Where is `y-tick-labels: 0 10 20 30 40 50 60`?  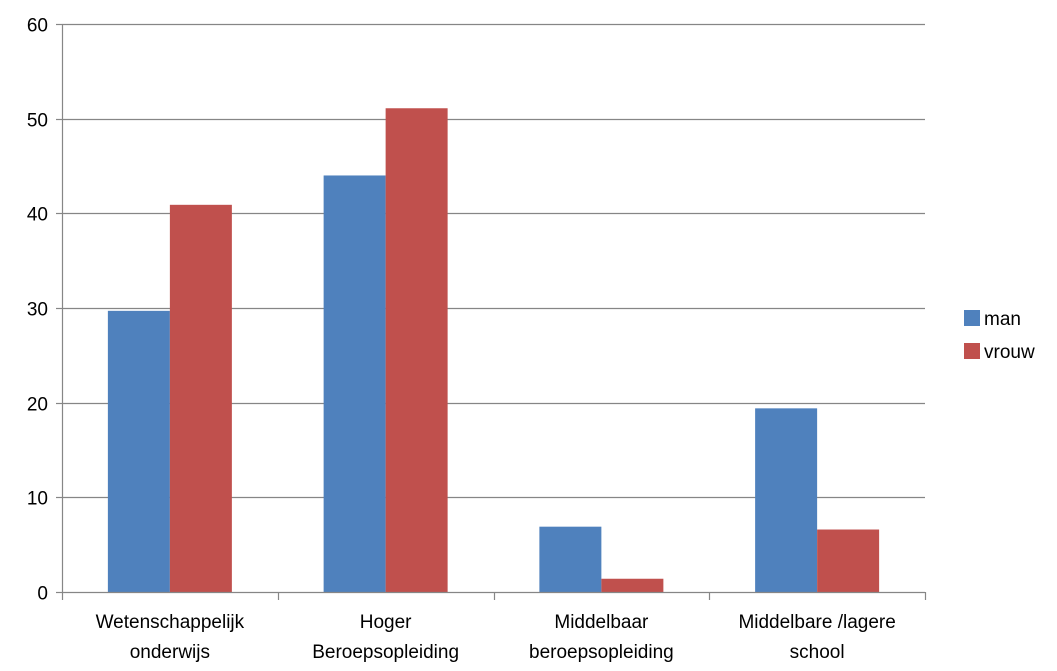 y-tick-labels: 0 10 20 30 40 50 60 is located at coordinates (37, 310).